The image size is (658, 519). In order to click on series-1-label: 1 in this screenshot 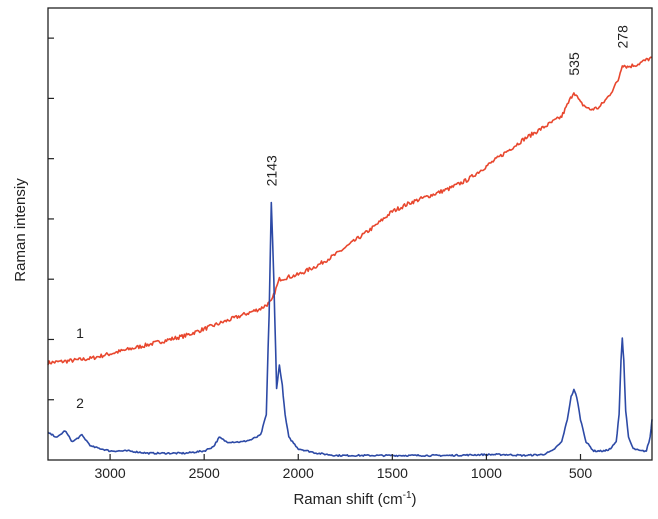, I will do `click(80, 333)`.